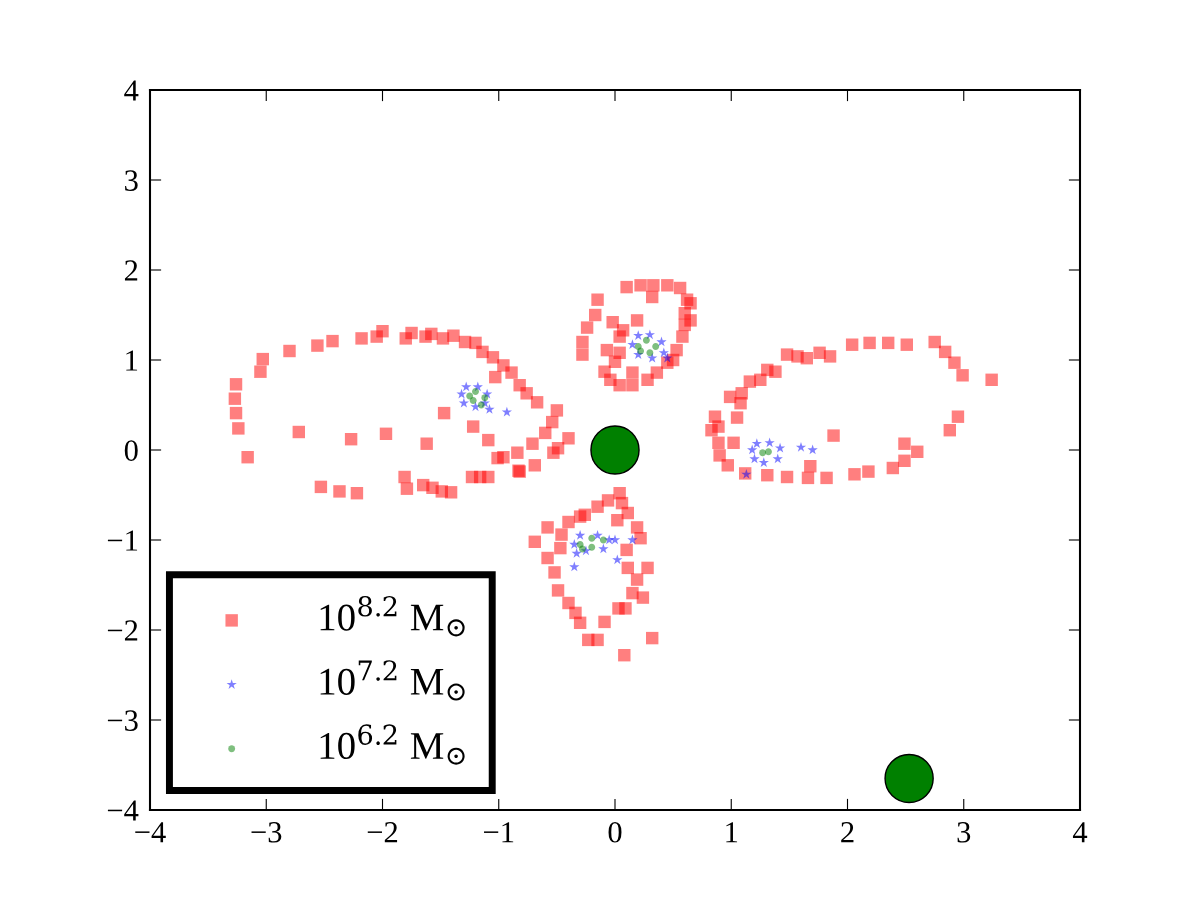 The image size is (1200, 900). Describe the element at coordinates (1080, 832) in the screenshot. I see `x-tick-label: 4` at that location.